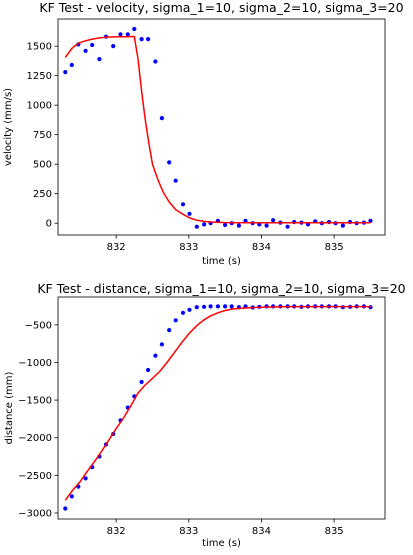 The width and height of the screenshot is (413, 555). I want to click on y-tick-label: 1000, so click(39, 106).